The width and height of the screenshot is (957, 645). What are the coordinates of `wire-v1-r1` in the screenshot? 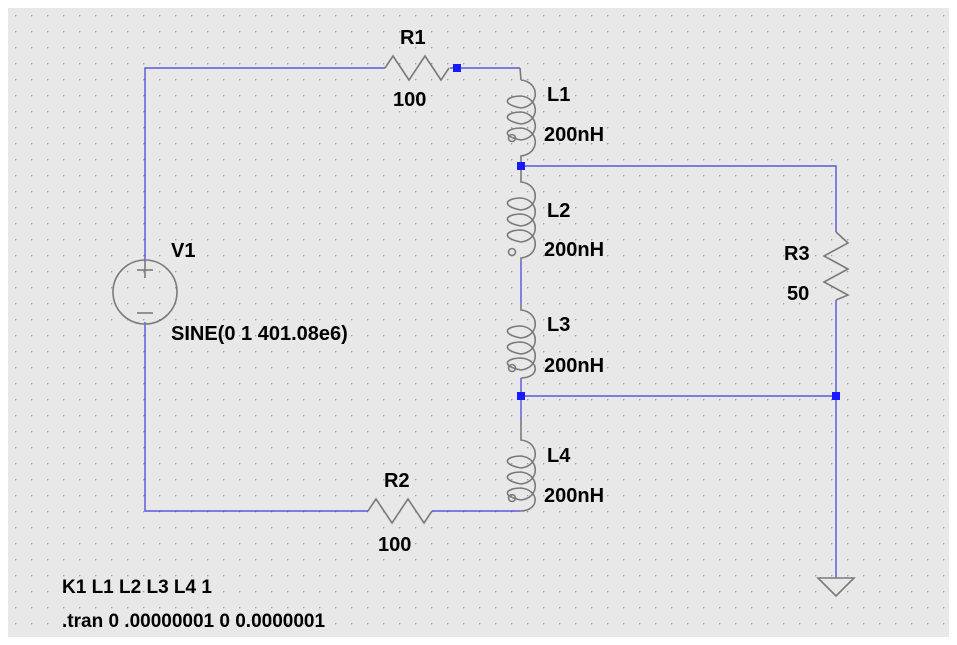 It's located at (264, 164).